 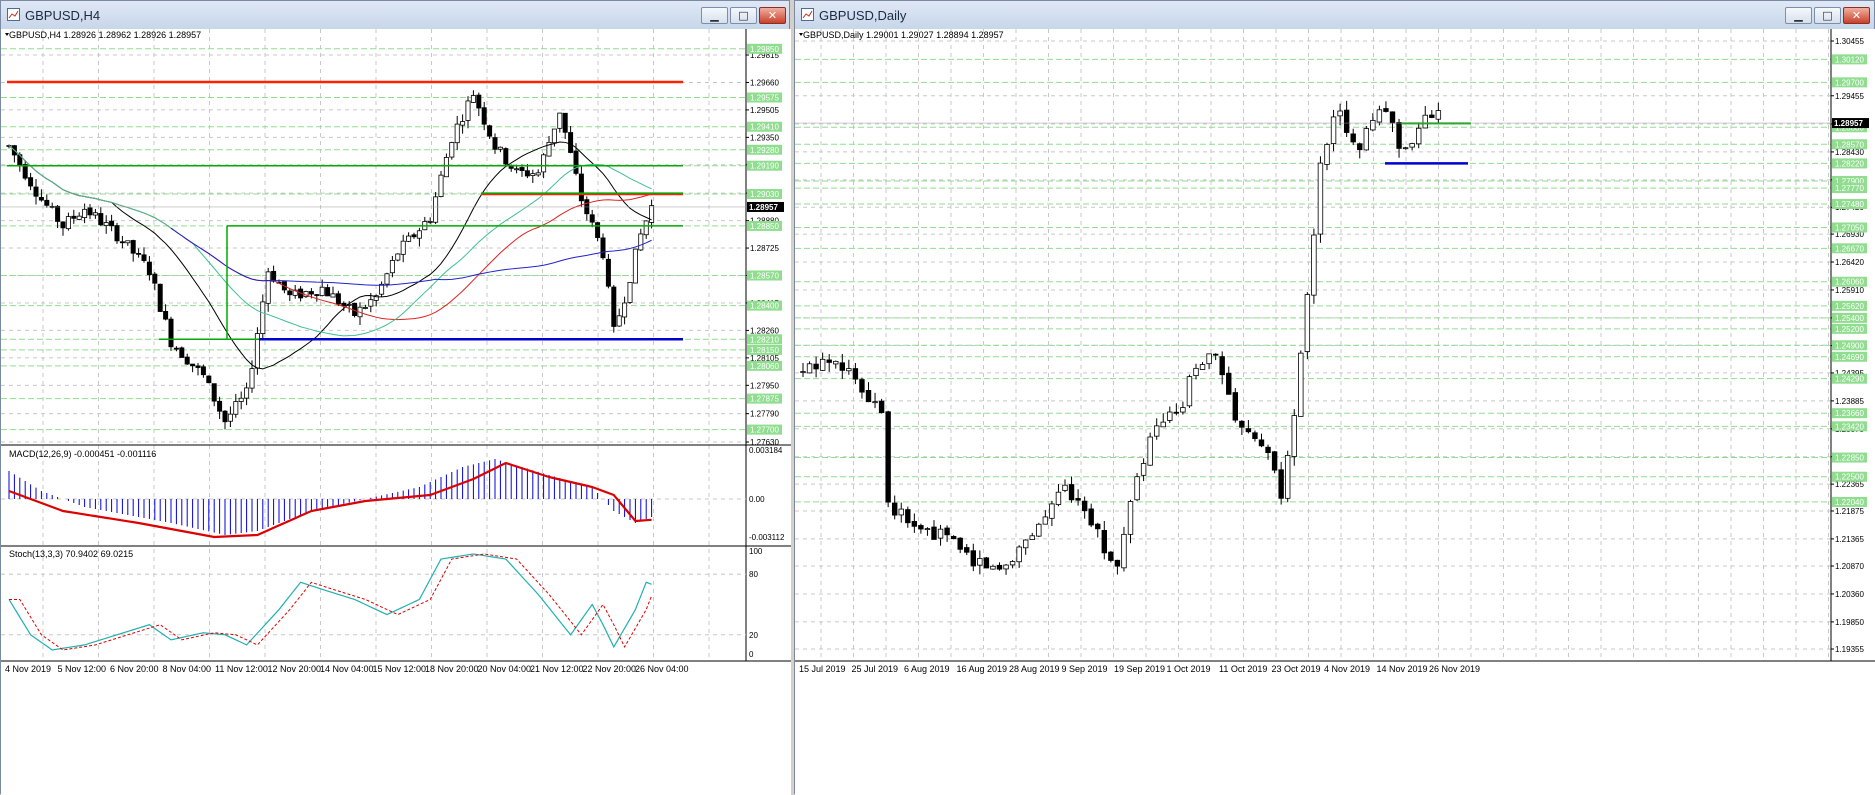 What do you see at coordinates (822, 669) in the screenshot?
I see `daily-x-label: 15 Jul 2019` at bounding box center [822, 669].